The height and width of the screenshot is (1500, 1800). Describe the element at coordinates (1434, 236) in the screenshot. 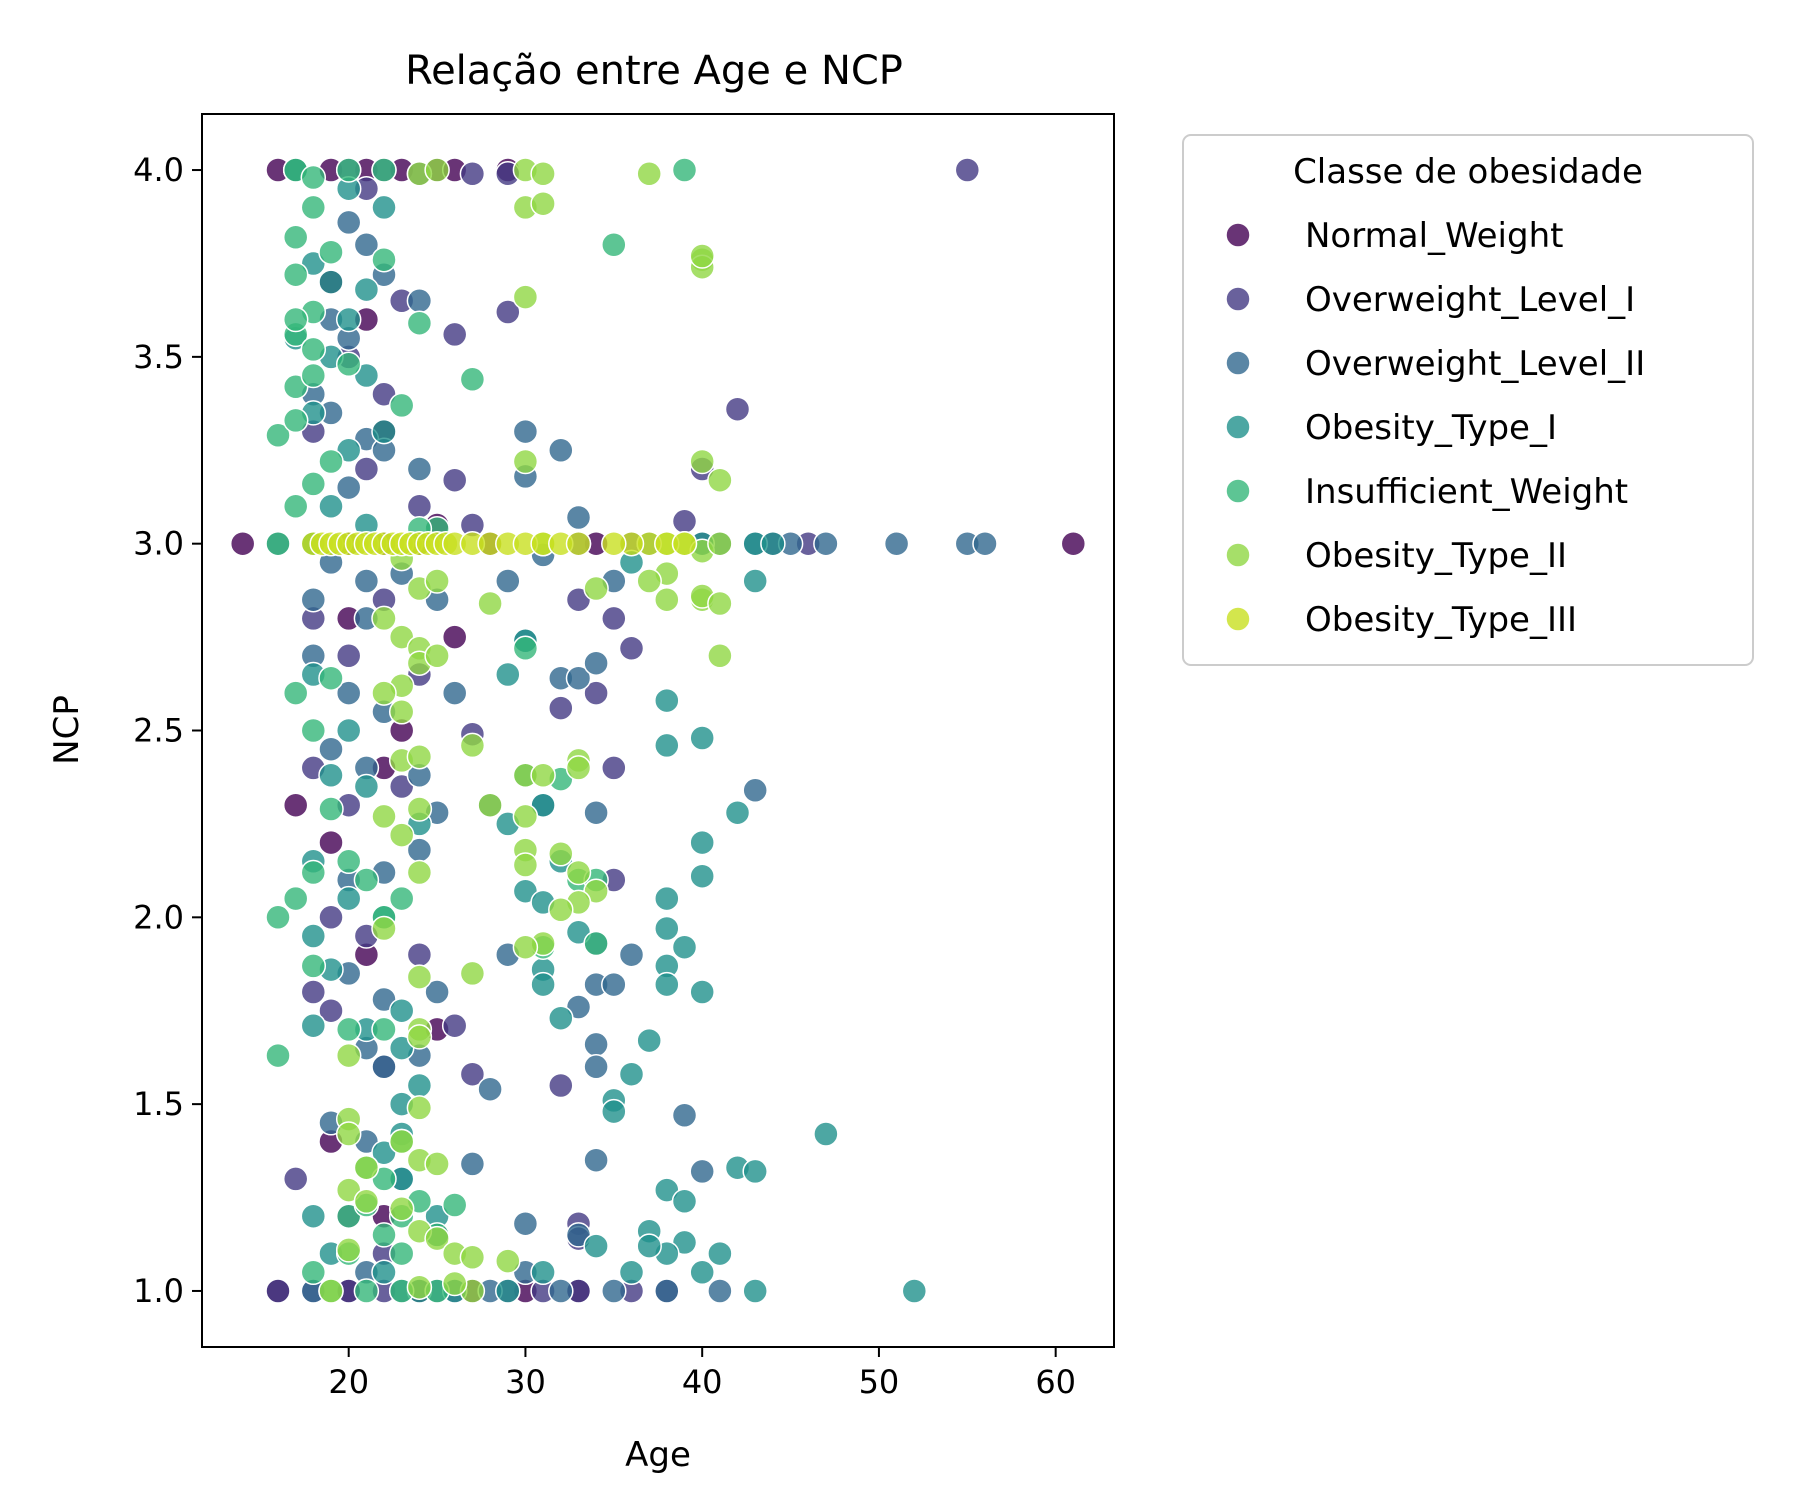

I see `legend-label: Normal_Weight` at that location.